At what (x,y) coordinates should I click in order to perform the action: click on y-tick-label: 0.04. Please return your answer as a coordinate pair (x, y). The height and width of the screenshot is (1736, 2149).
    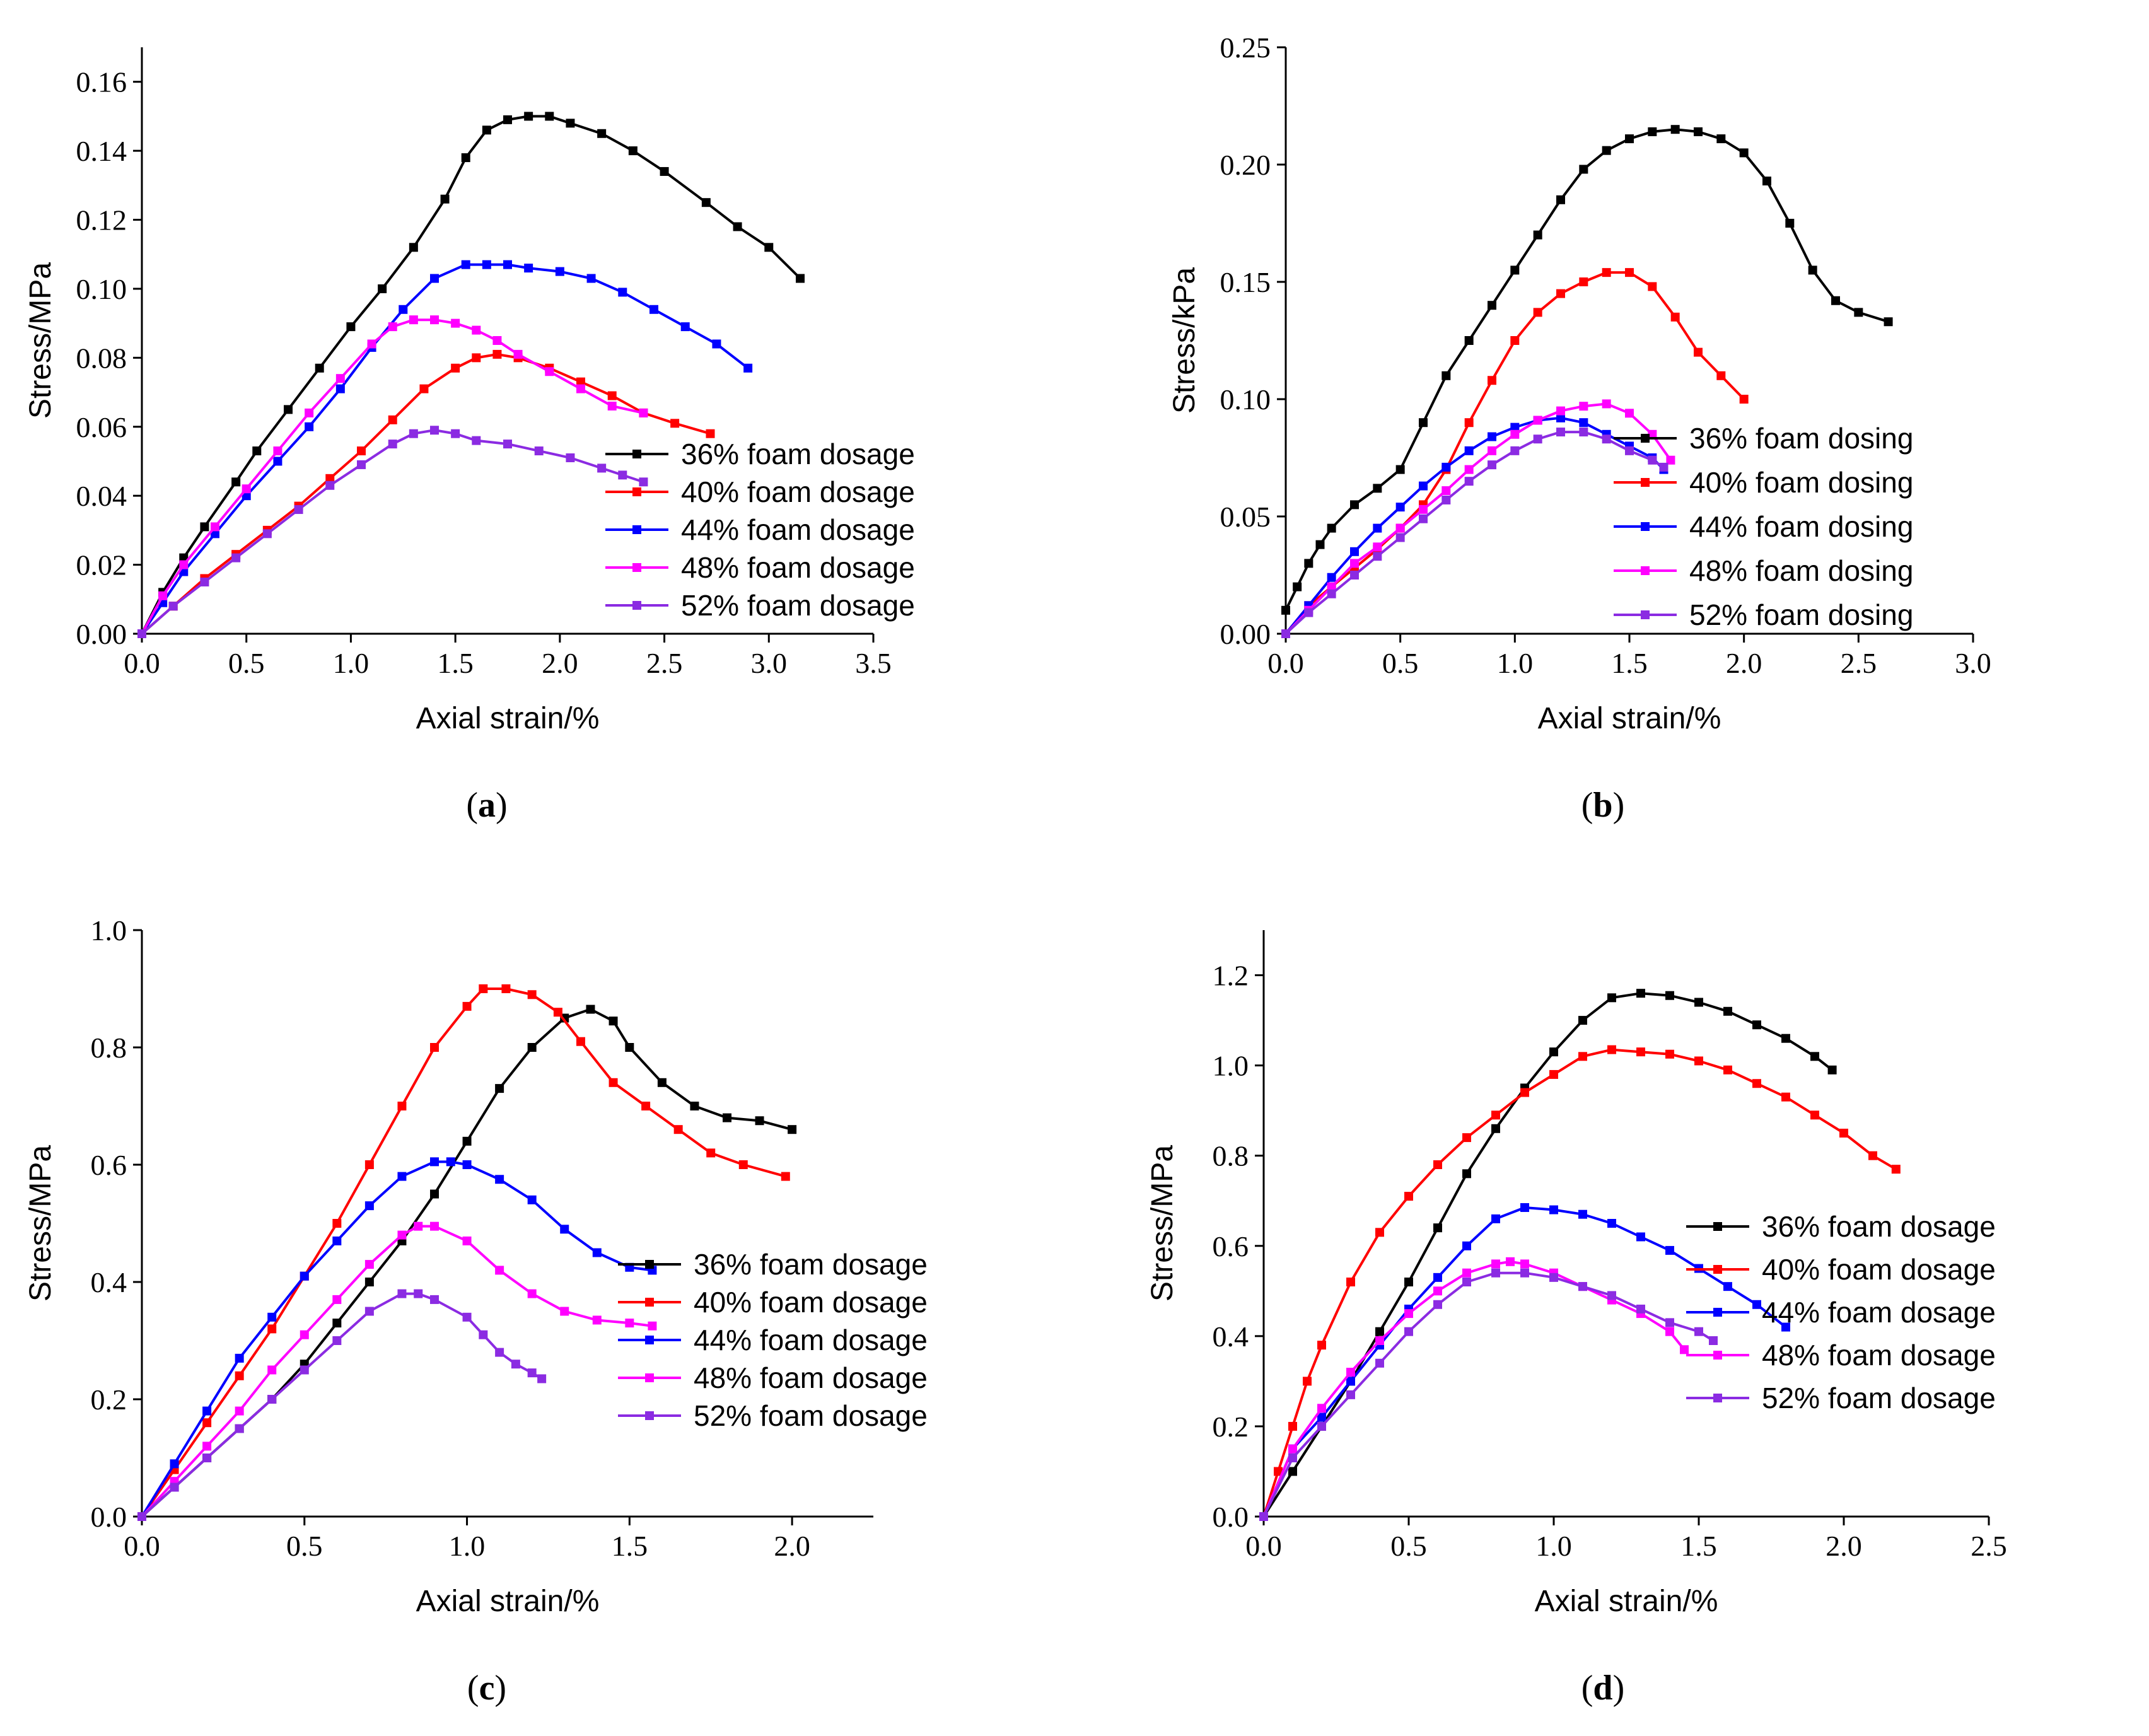
    Looking at the image, I should click on (101, 496).